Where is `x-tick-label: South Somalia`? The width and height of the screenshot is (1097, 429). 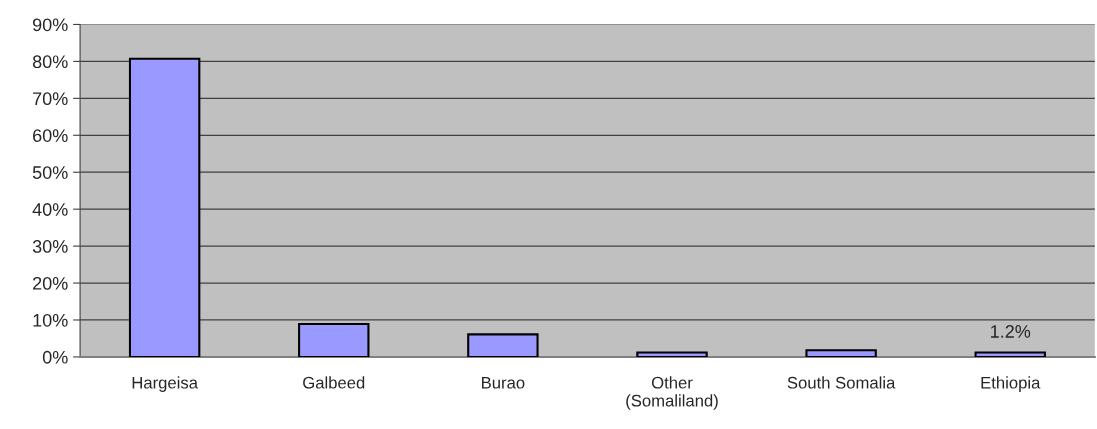 x-tick-label: South Somalia is located at coordinates (841, 382).